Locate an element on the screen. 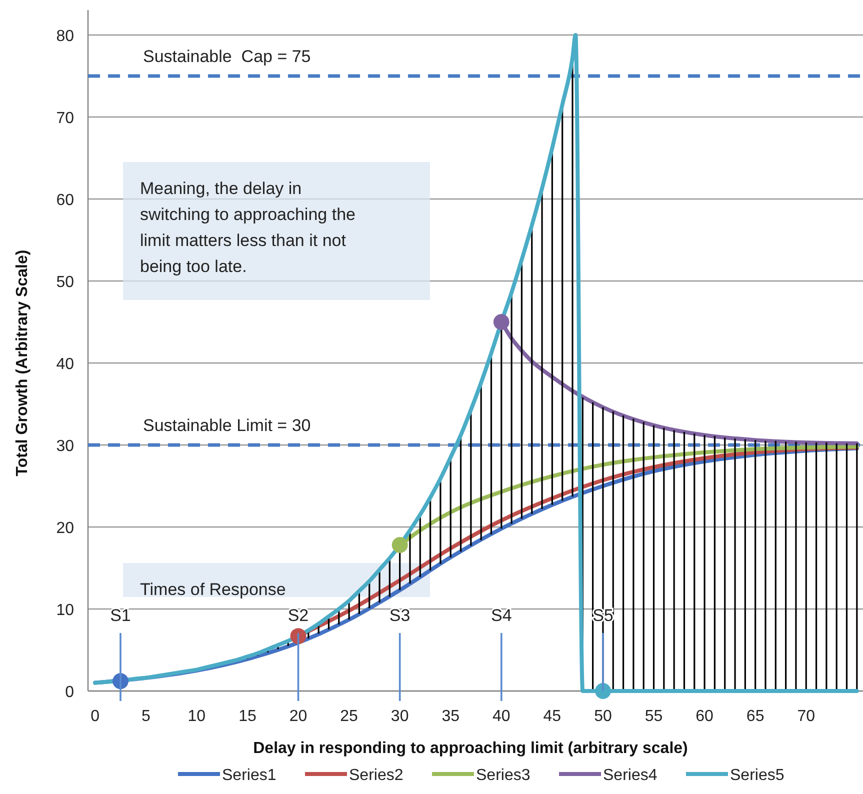 Image resolution: width=863 pixels, height=794 pixels. ref-line-label: Sustainable Limit = 30 is located at coordinates (227, 425).